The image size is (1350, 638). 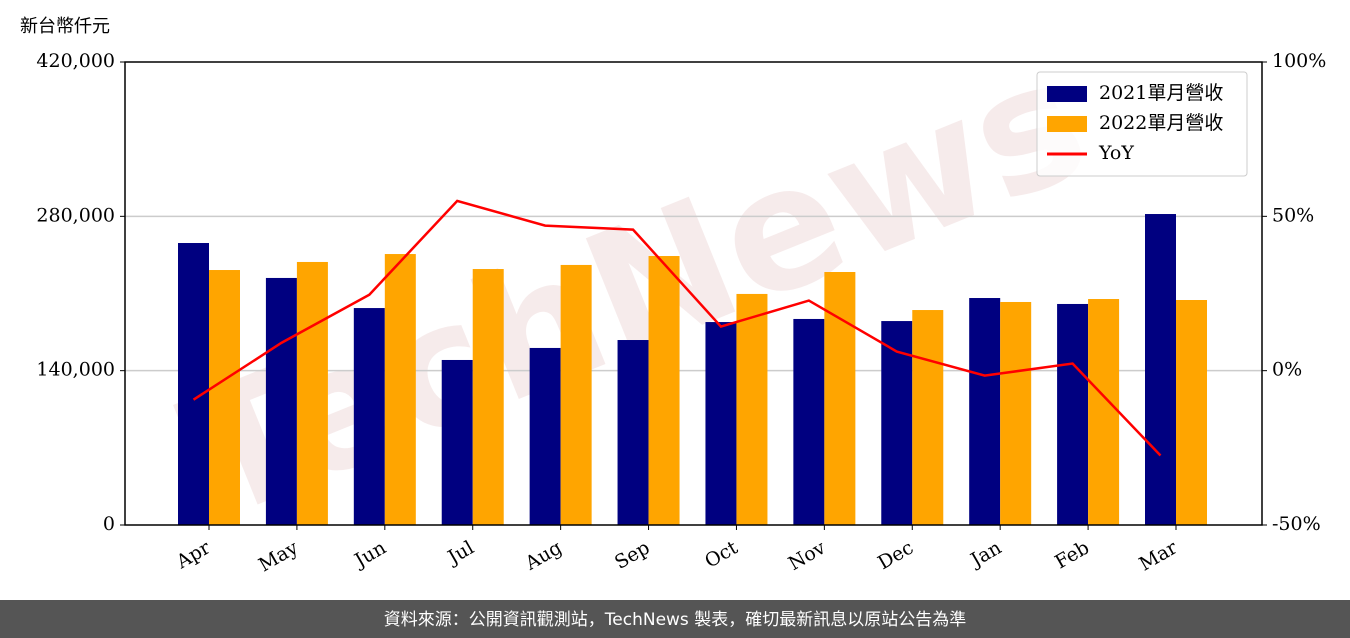 What do you see at coordinates (1293, 215) in the screenshot?
I see `y2-tick-label: 50%` at bounding box center [1293, 215].